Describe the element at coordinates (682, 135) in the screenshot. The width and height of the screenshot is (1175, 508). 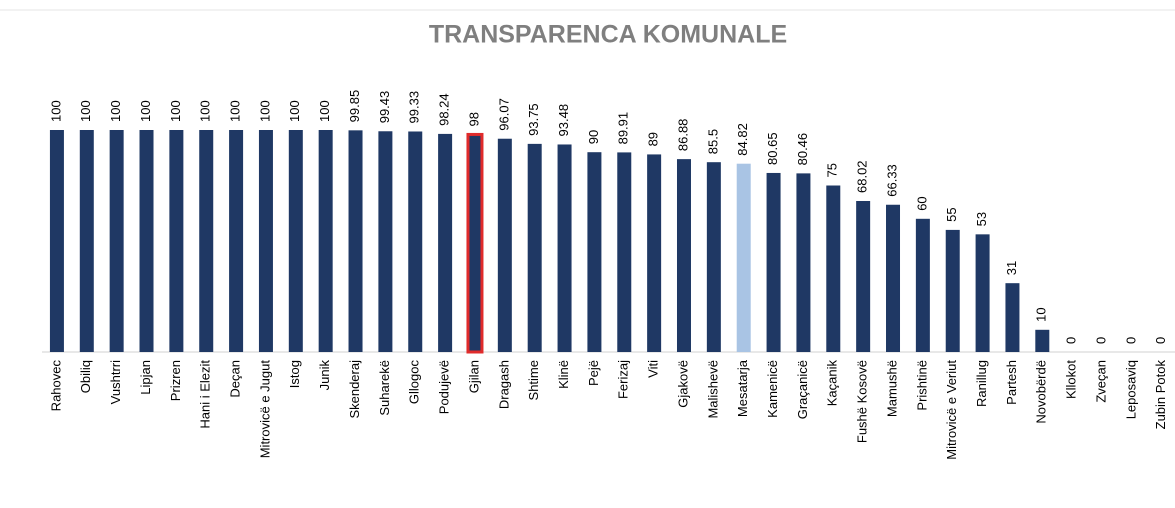
I see `value-label: 86.88` at that location.